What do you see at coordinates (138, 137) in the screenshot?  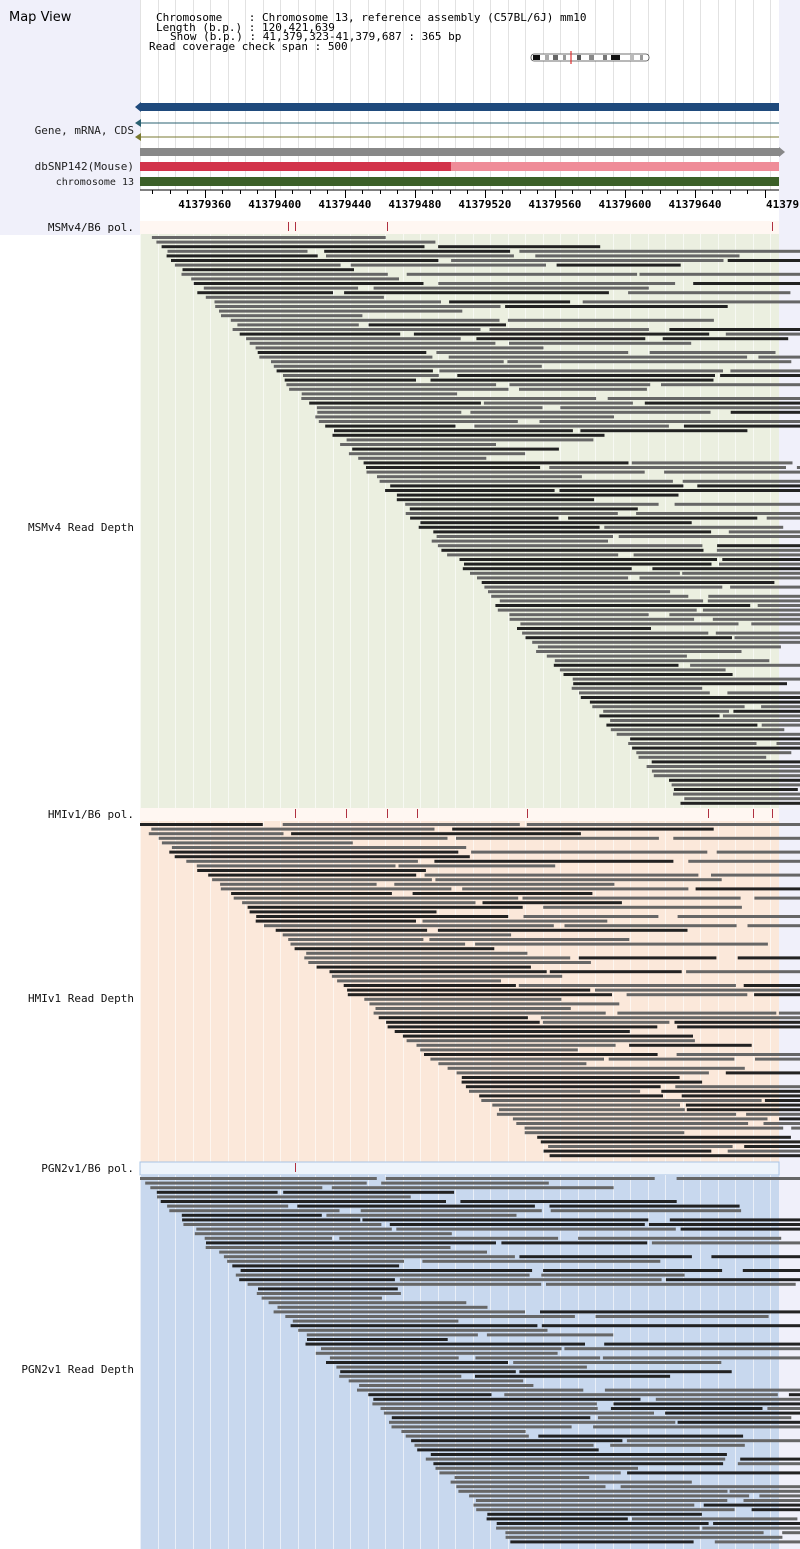 I see `cds-arrow` at bounding box center [138, 137].